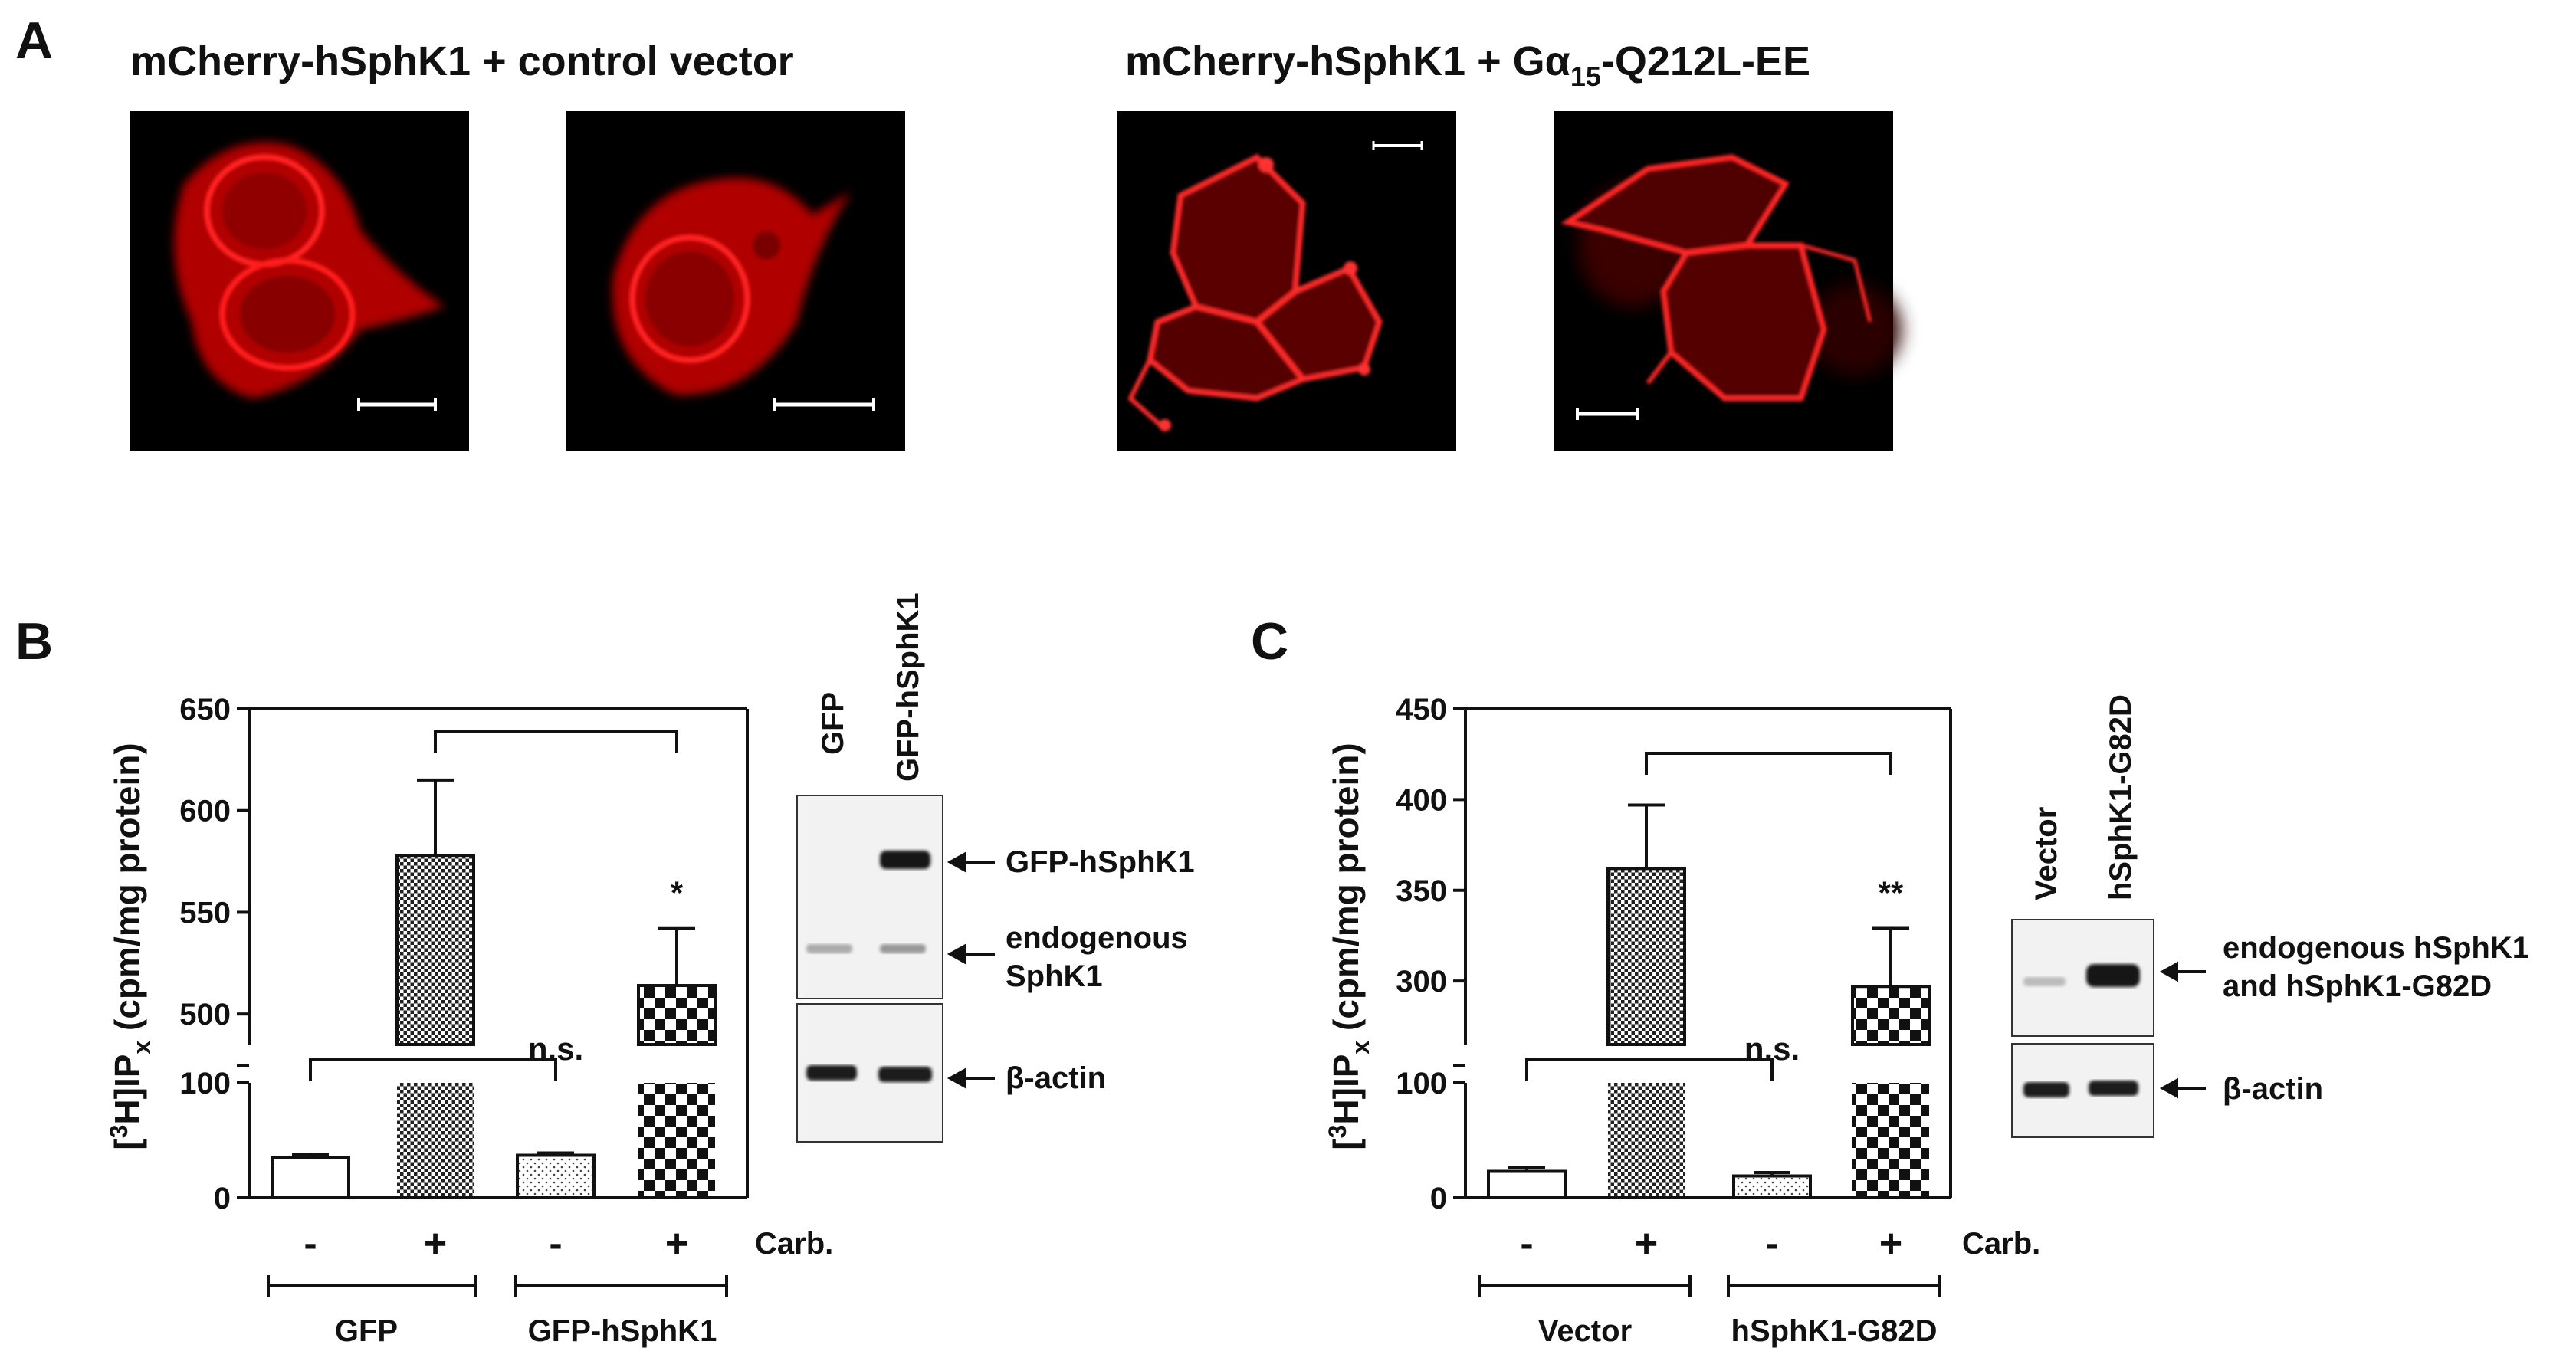  What do you see at coordinates (2121, 797) in the screenshot?
I see `lane-label: hSphK1-G82D` at bounding box center [2121, 797].